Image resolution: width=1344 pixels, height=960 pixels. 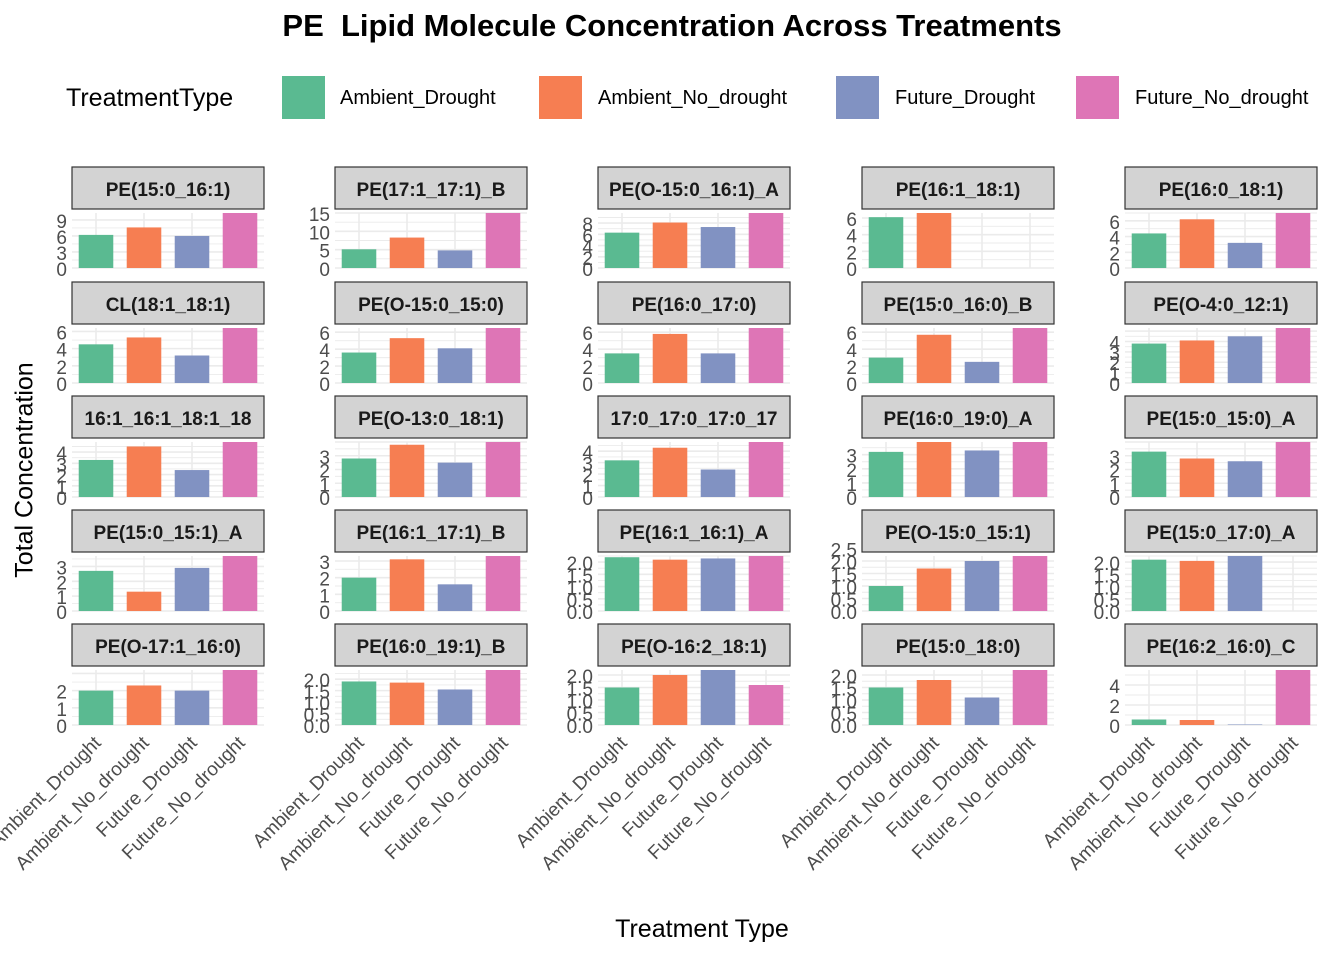 What do you see at coordinates (958, 647) in the screenshot?
I see `facet-strip-label: PE(15:0_18:0)` at bounding box center [958, 647].